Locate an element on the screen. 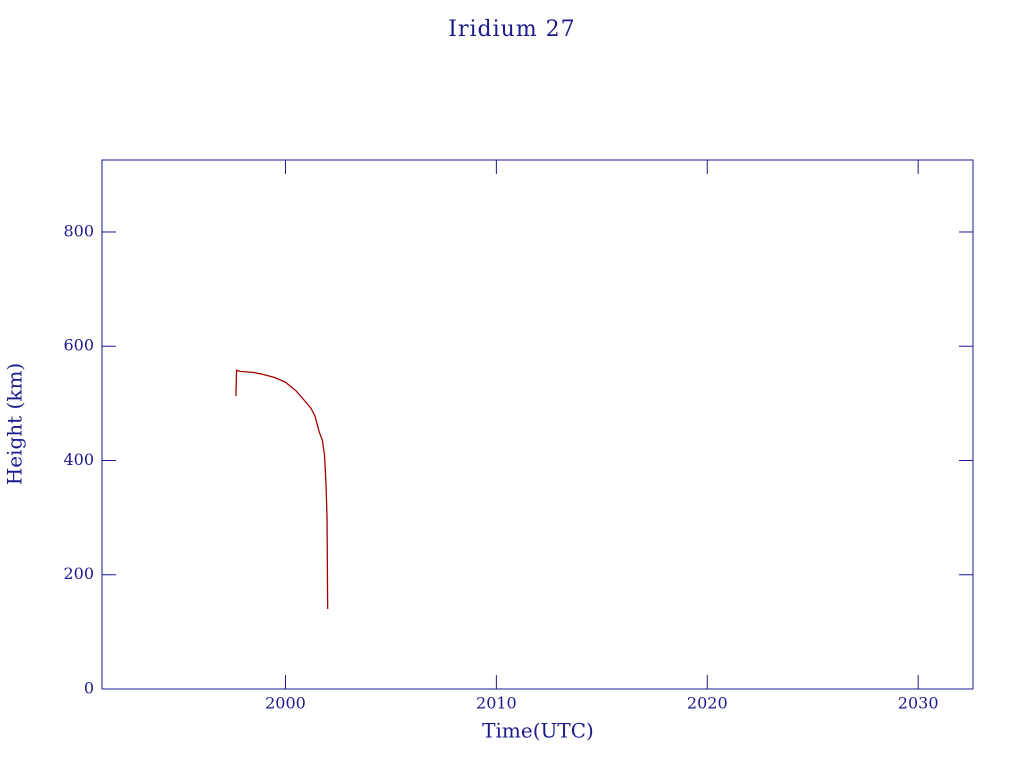 The width and height of the screenshot is (1024, 768). y-tick-label: 0 is located at coordinates (89, 688).